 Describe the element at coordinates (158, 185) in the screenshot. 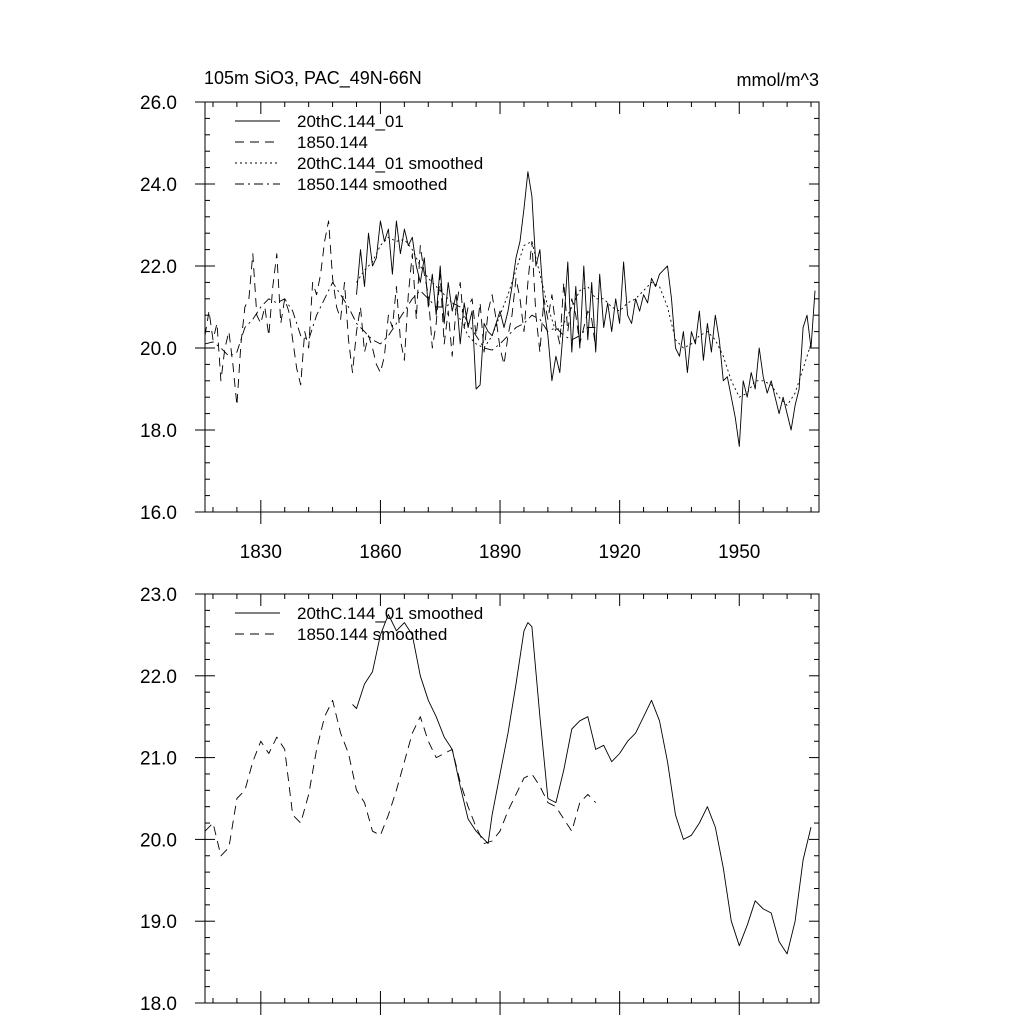

I see `y-tick-label: 24.0` at that location.